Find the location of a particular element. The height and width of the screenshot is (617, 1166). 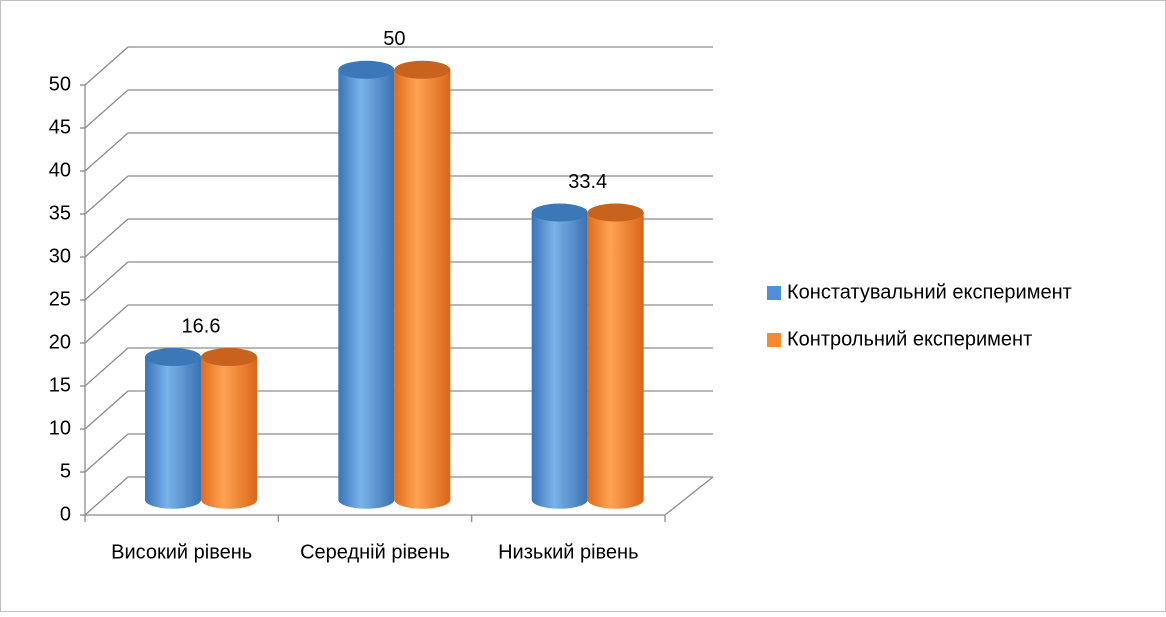

data-label: 50 is located at coordinates (394, 39).